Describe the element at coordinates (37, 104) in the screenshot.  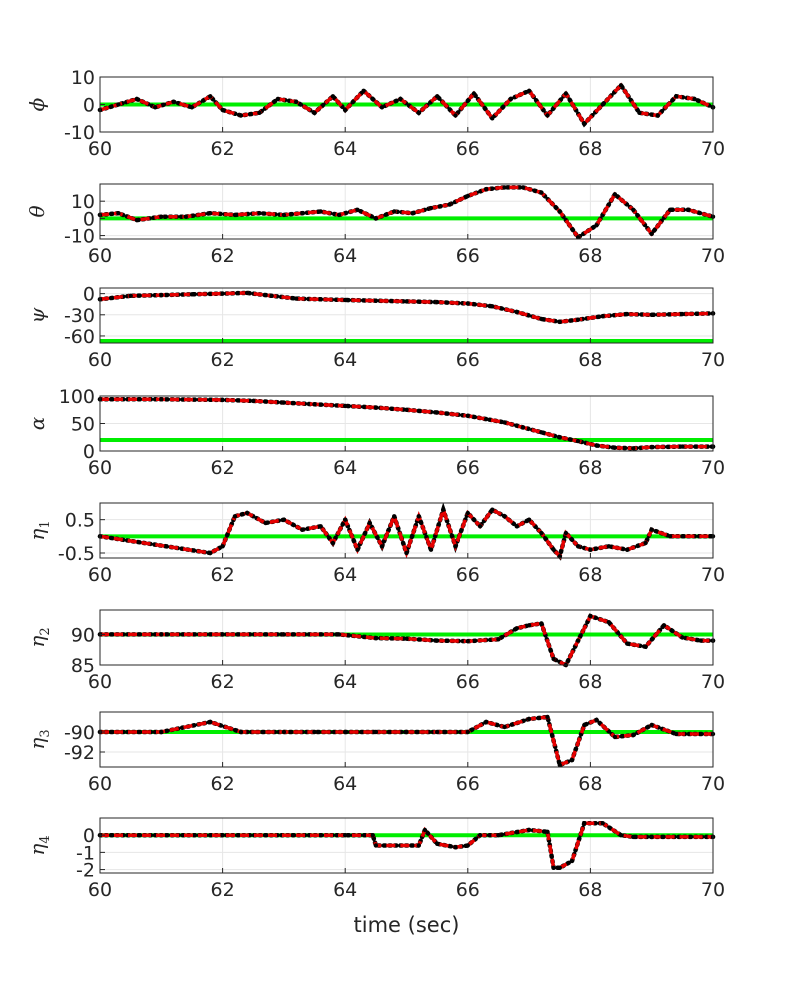
I see `y-axis-label: ϕ` at that location.